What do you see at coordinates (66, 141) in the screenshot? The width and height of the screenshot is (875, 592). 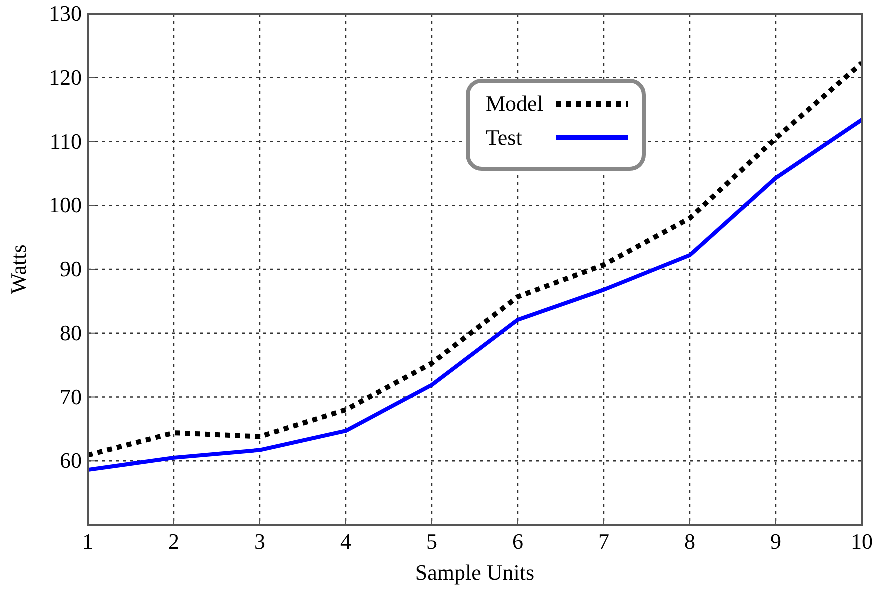 I see `y-tick-label: 110` at bounding box center [66, 141].